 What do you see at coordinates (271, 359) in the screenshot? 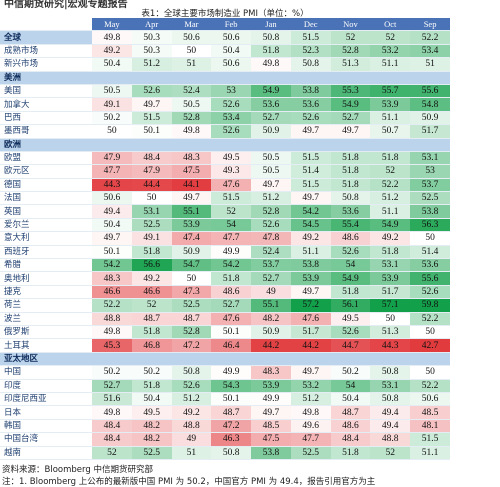
I see `group-fill` at bounding box center [271, 359].